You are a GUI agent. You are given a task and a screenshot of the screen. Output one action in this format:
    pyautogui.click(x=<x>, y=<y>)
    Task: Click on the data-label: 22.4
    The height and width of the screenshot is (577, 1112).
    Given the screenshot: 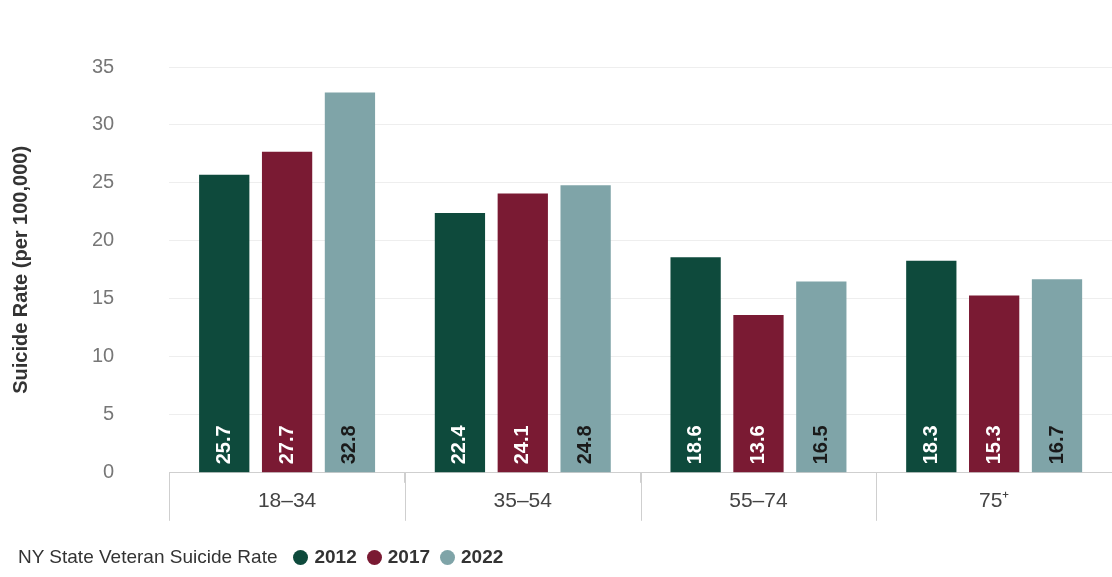 What is the action you would take?
    pyautogui.click(x=458, y=444)
    